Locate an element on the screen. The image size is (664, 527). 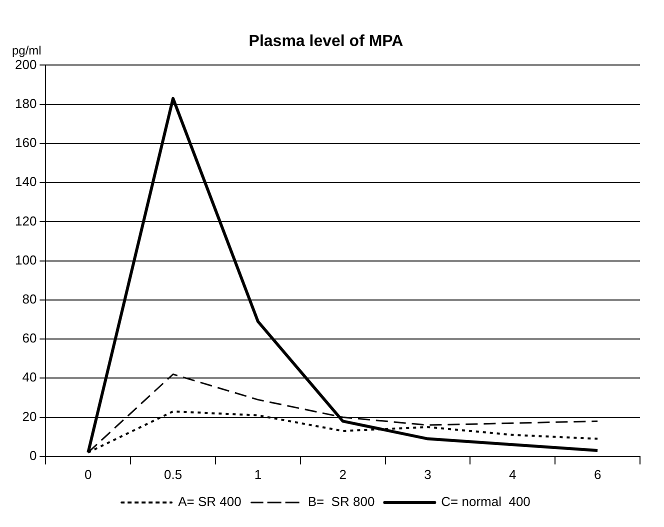
y-tick-label: 140 is located at coordinates (25, 182).